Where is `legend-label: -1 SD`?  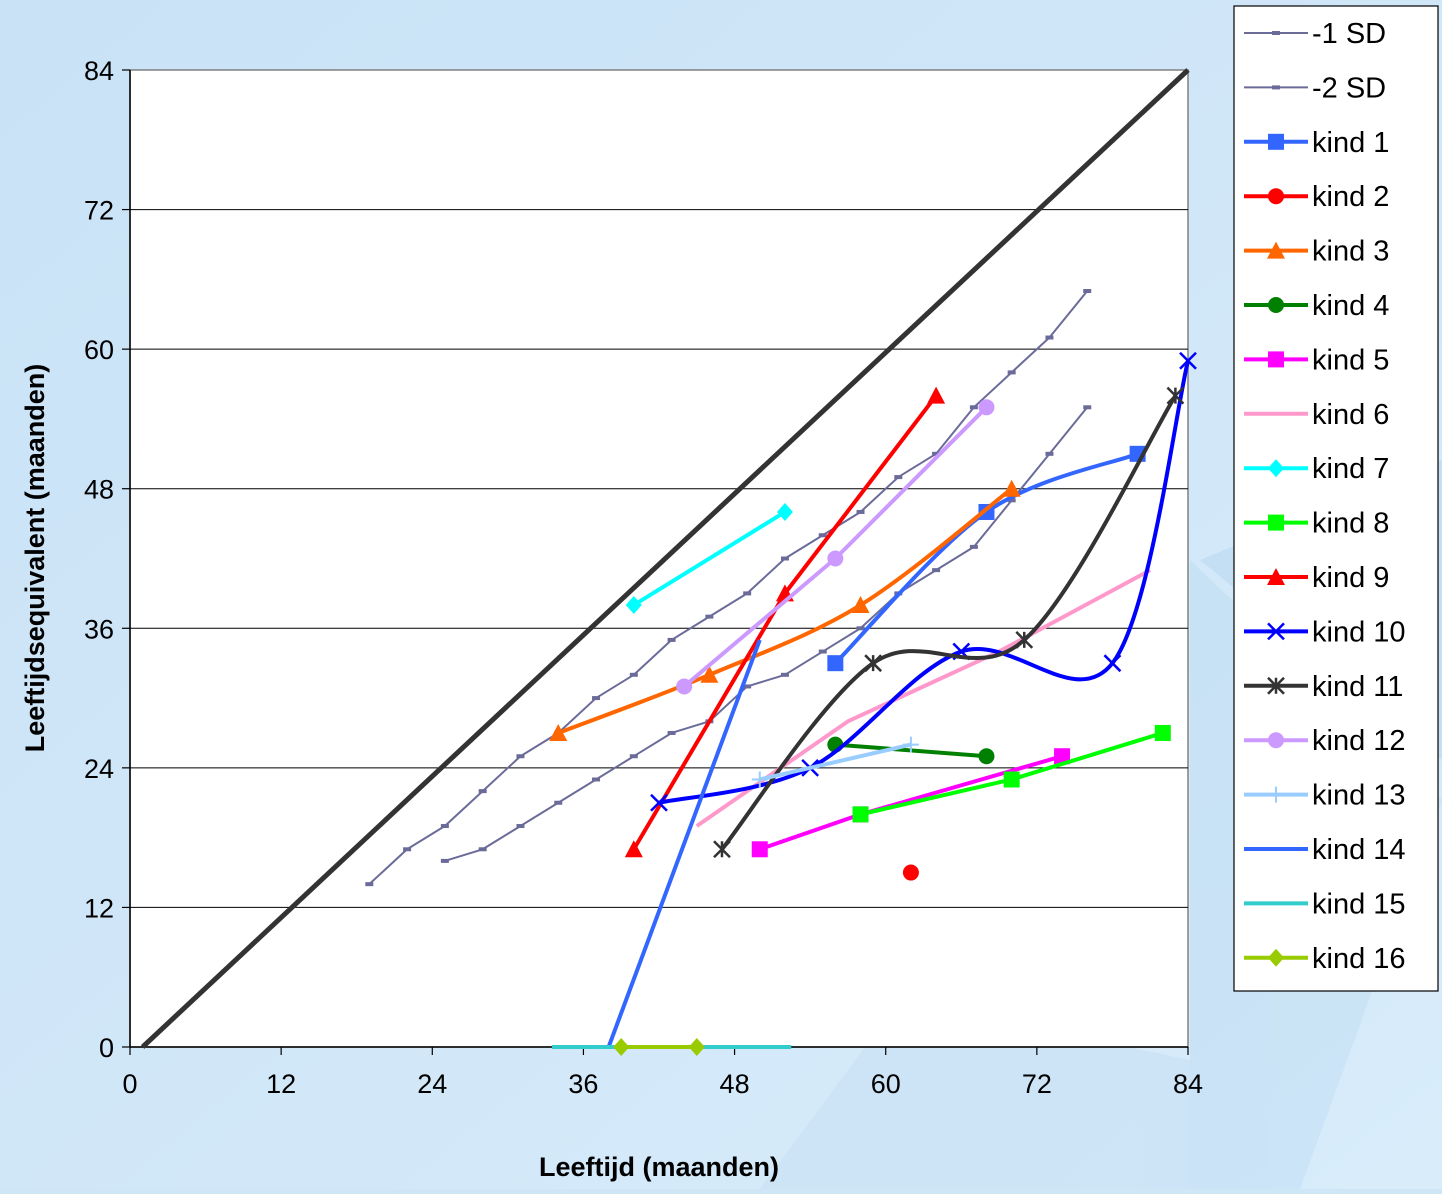
legend-label: -1 SD is located at coordinates (1349, 34).